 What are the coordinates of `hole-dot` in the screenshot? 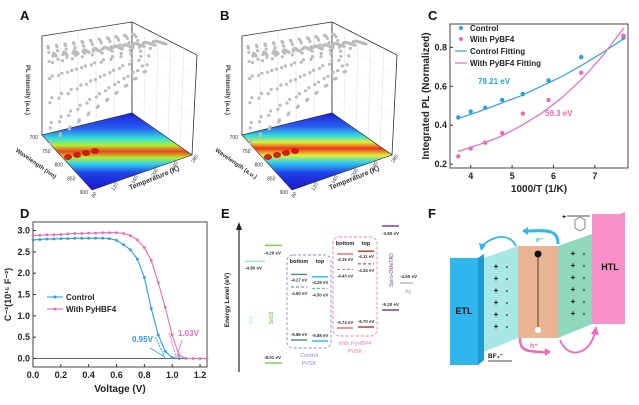 It's located at (538, 330).